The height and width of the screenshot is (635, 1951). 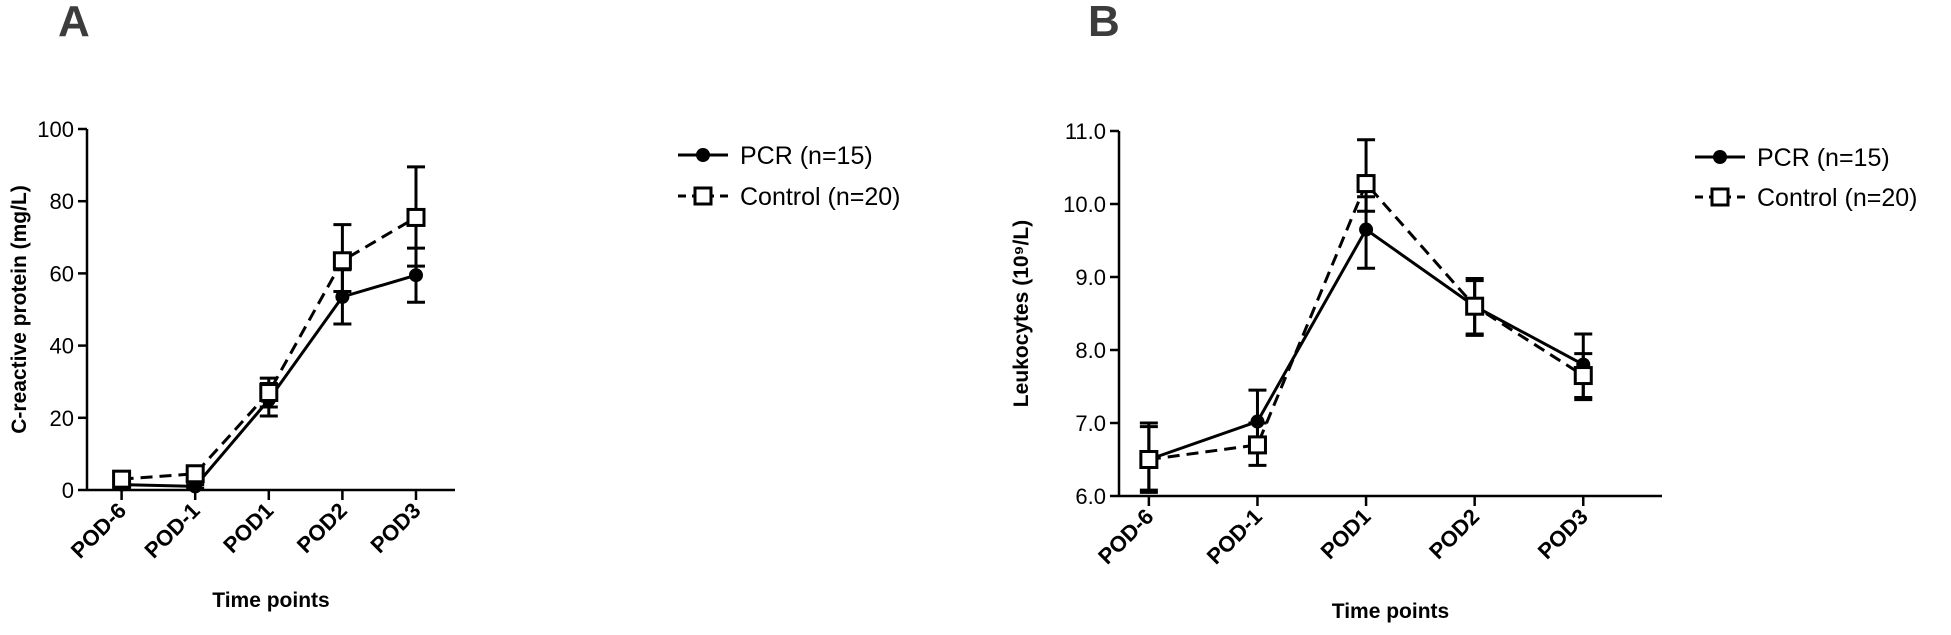 I want to click on panel-letter: B, so click(x=1104, y=23).